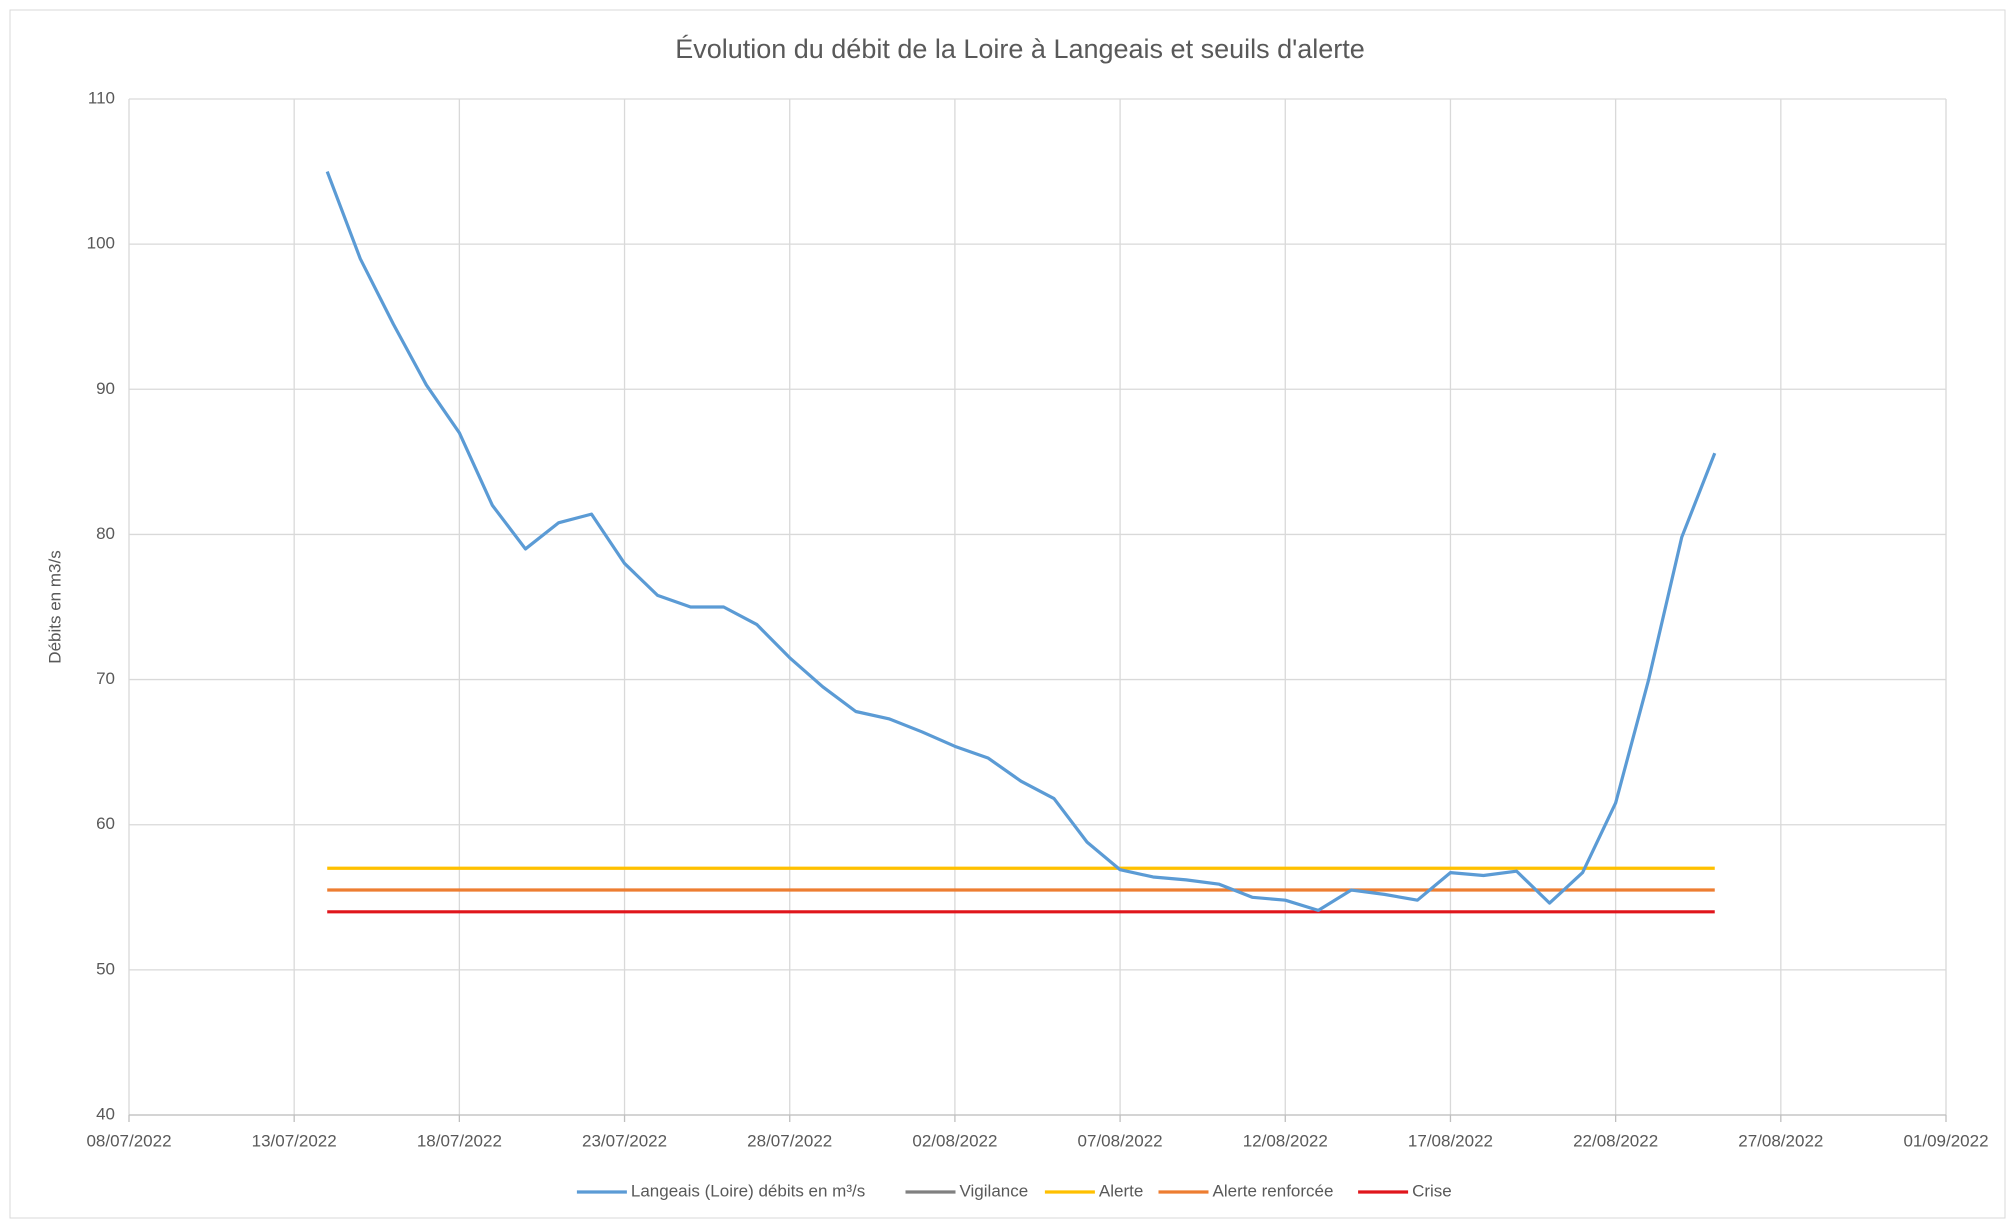 The image size is (2009, 1222). Describe the element at coordinates (1450, 1140) in the screenshot. I see `x-tick-label: 17/08/2022` at that location.